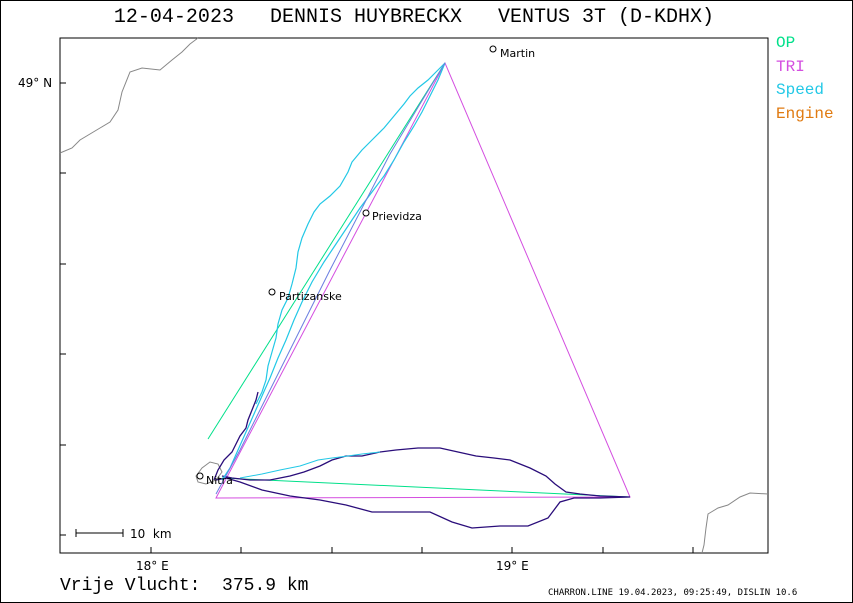 The height and width of the screenshot is (603, 853). Describe the element at coordinates (365, 17) in the screenshot. I see `pilot-name: DENNIS HUYBRECKX` at that location.